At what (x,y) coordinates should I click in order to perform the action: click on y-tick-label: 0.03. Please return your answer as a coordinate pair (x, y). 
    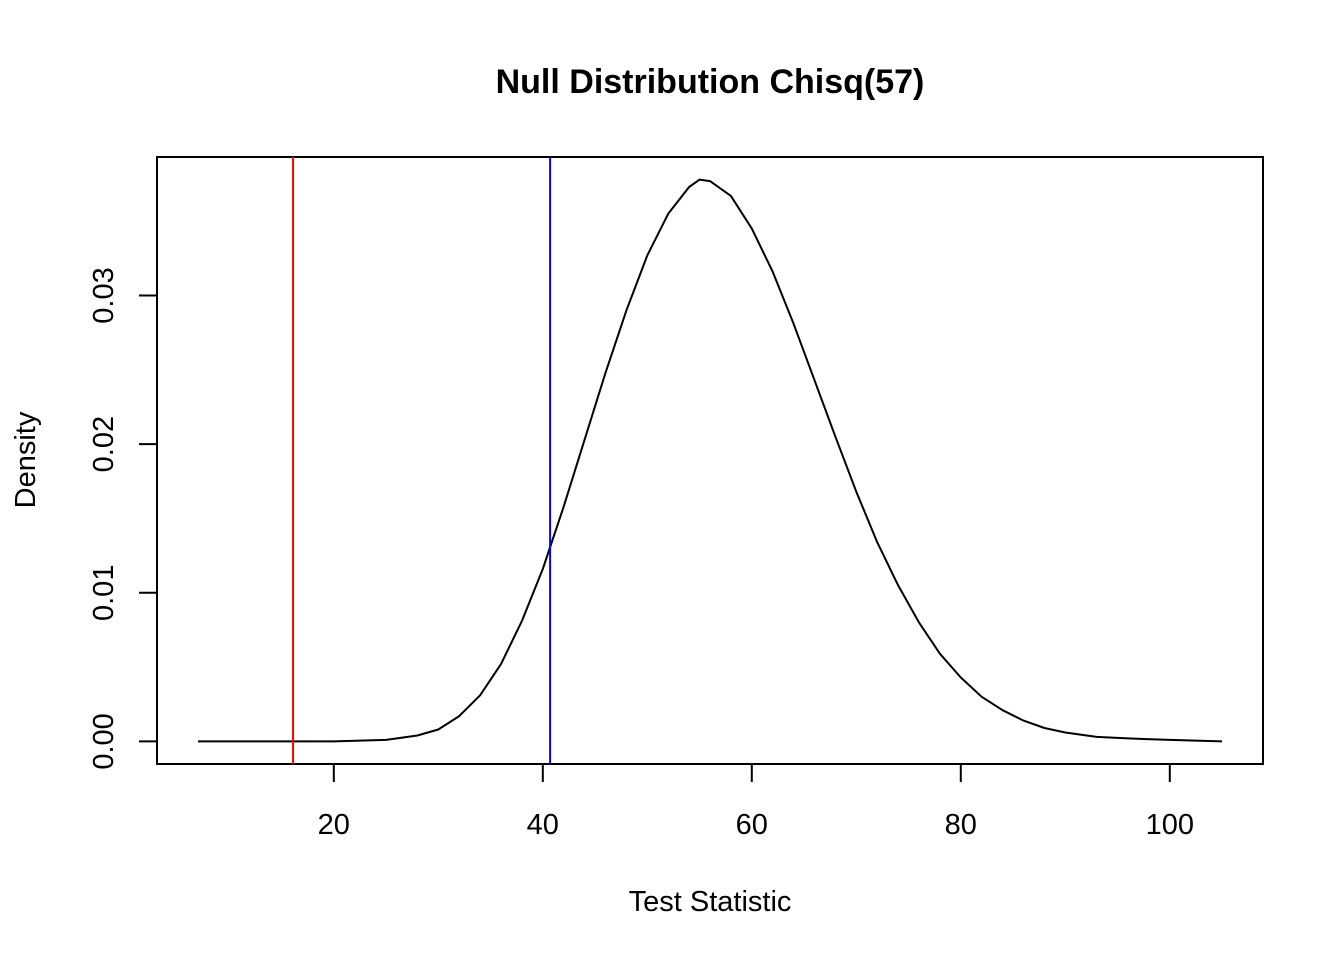
    Looking at the image, I should click on (104, 295).